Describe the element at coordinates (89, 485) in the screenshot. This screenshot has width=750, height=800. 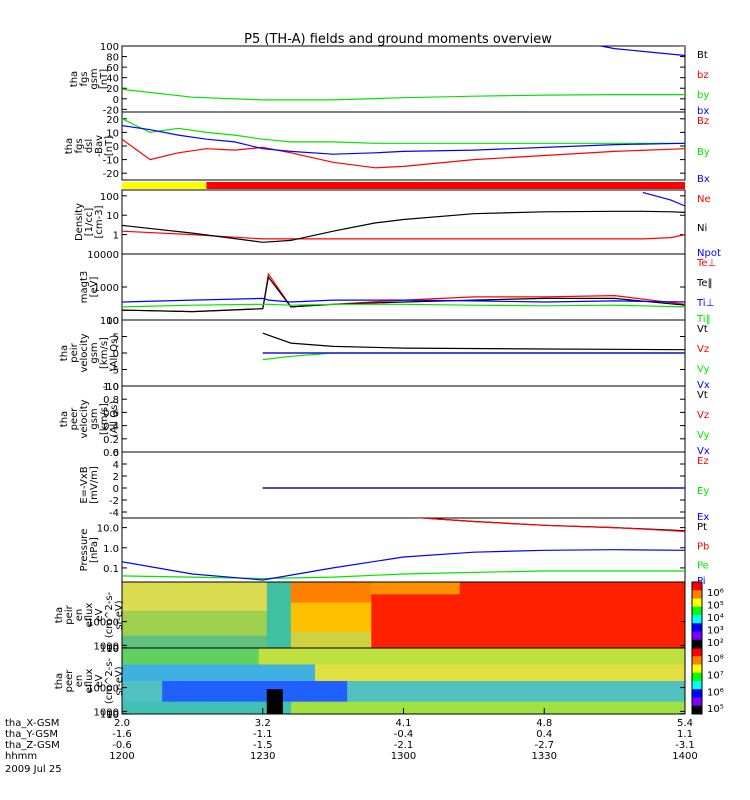
I see `y-axis-label: E=-VxB [mV/m]` at that location.